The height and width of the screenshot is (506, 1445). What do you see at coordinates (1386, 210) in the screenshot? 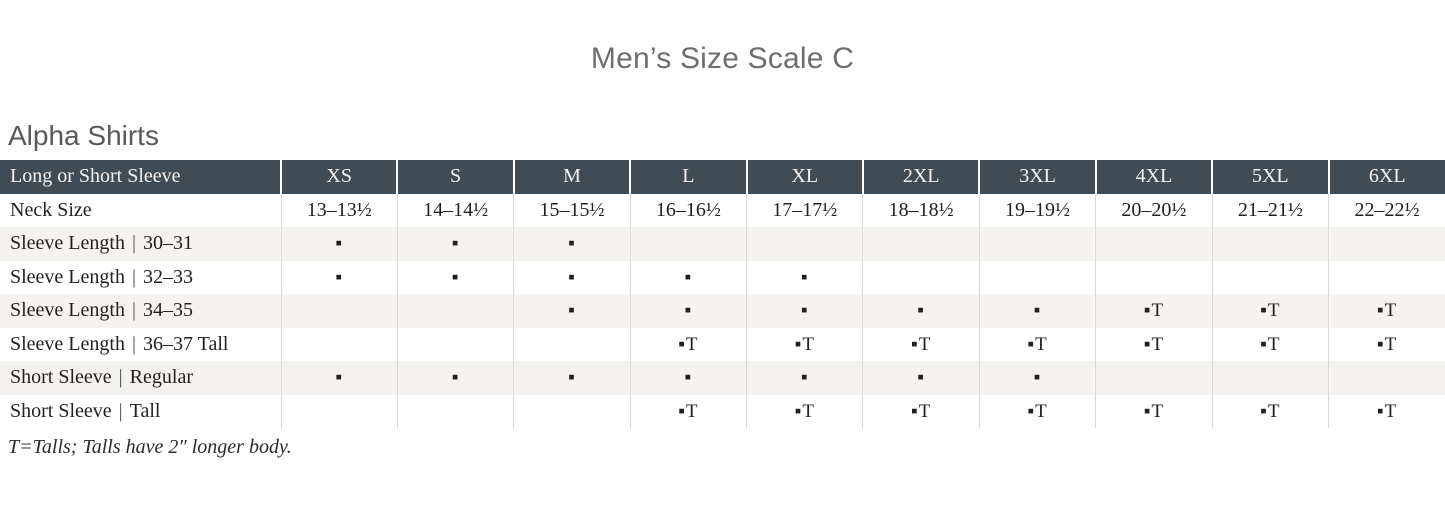
I see `value-cell: 22–22½` at bounding box center [1386, 210].